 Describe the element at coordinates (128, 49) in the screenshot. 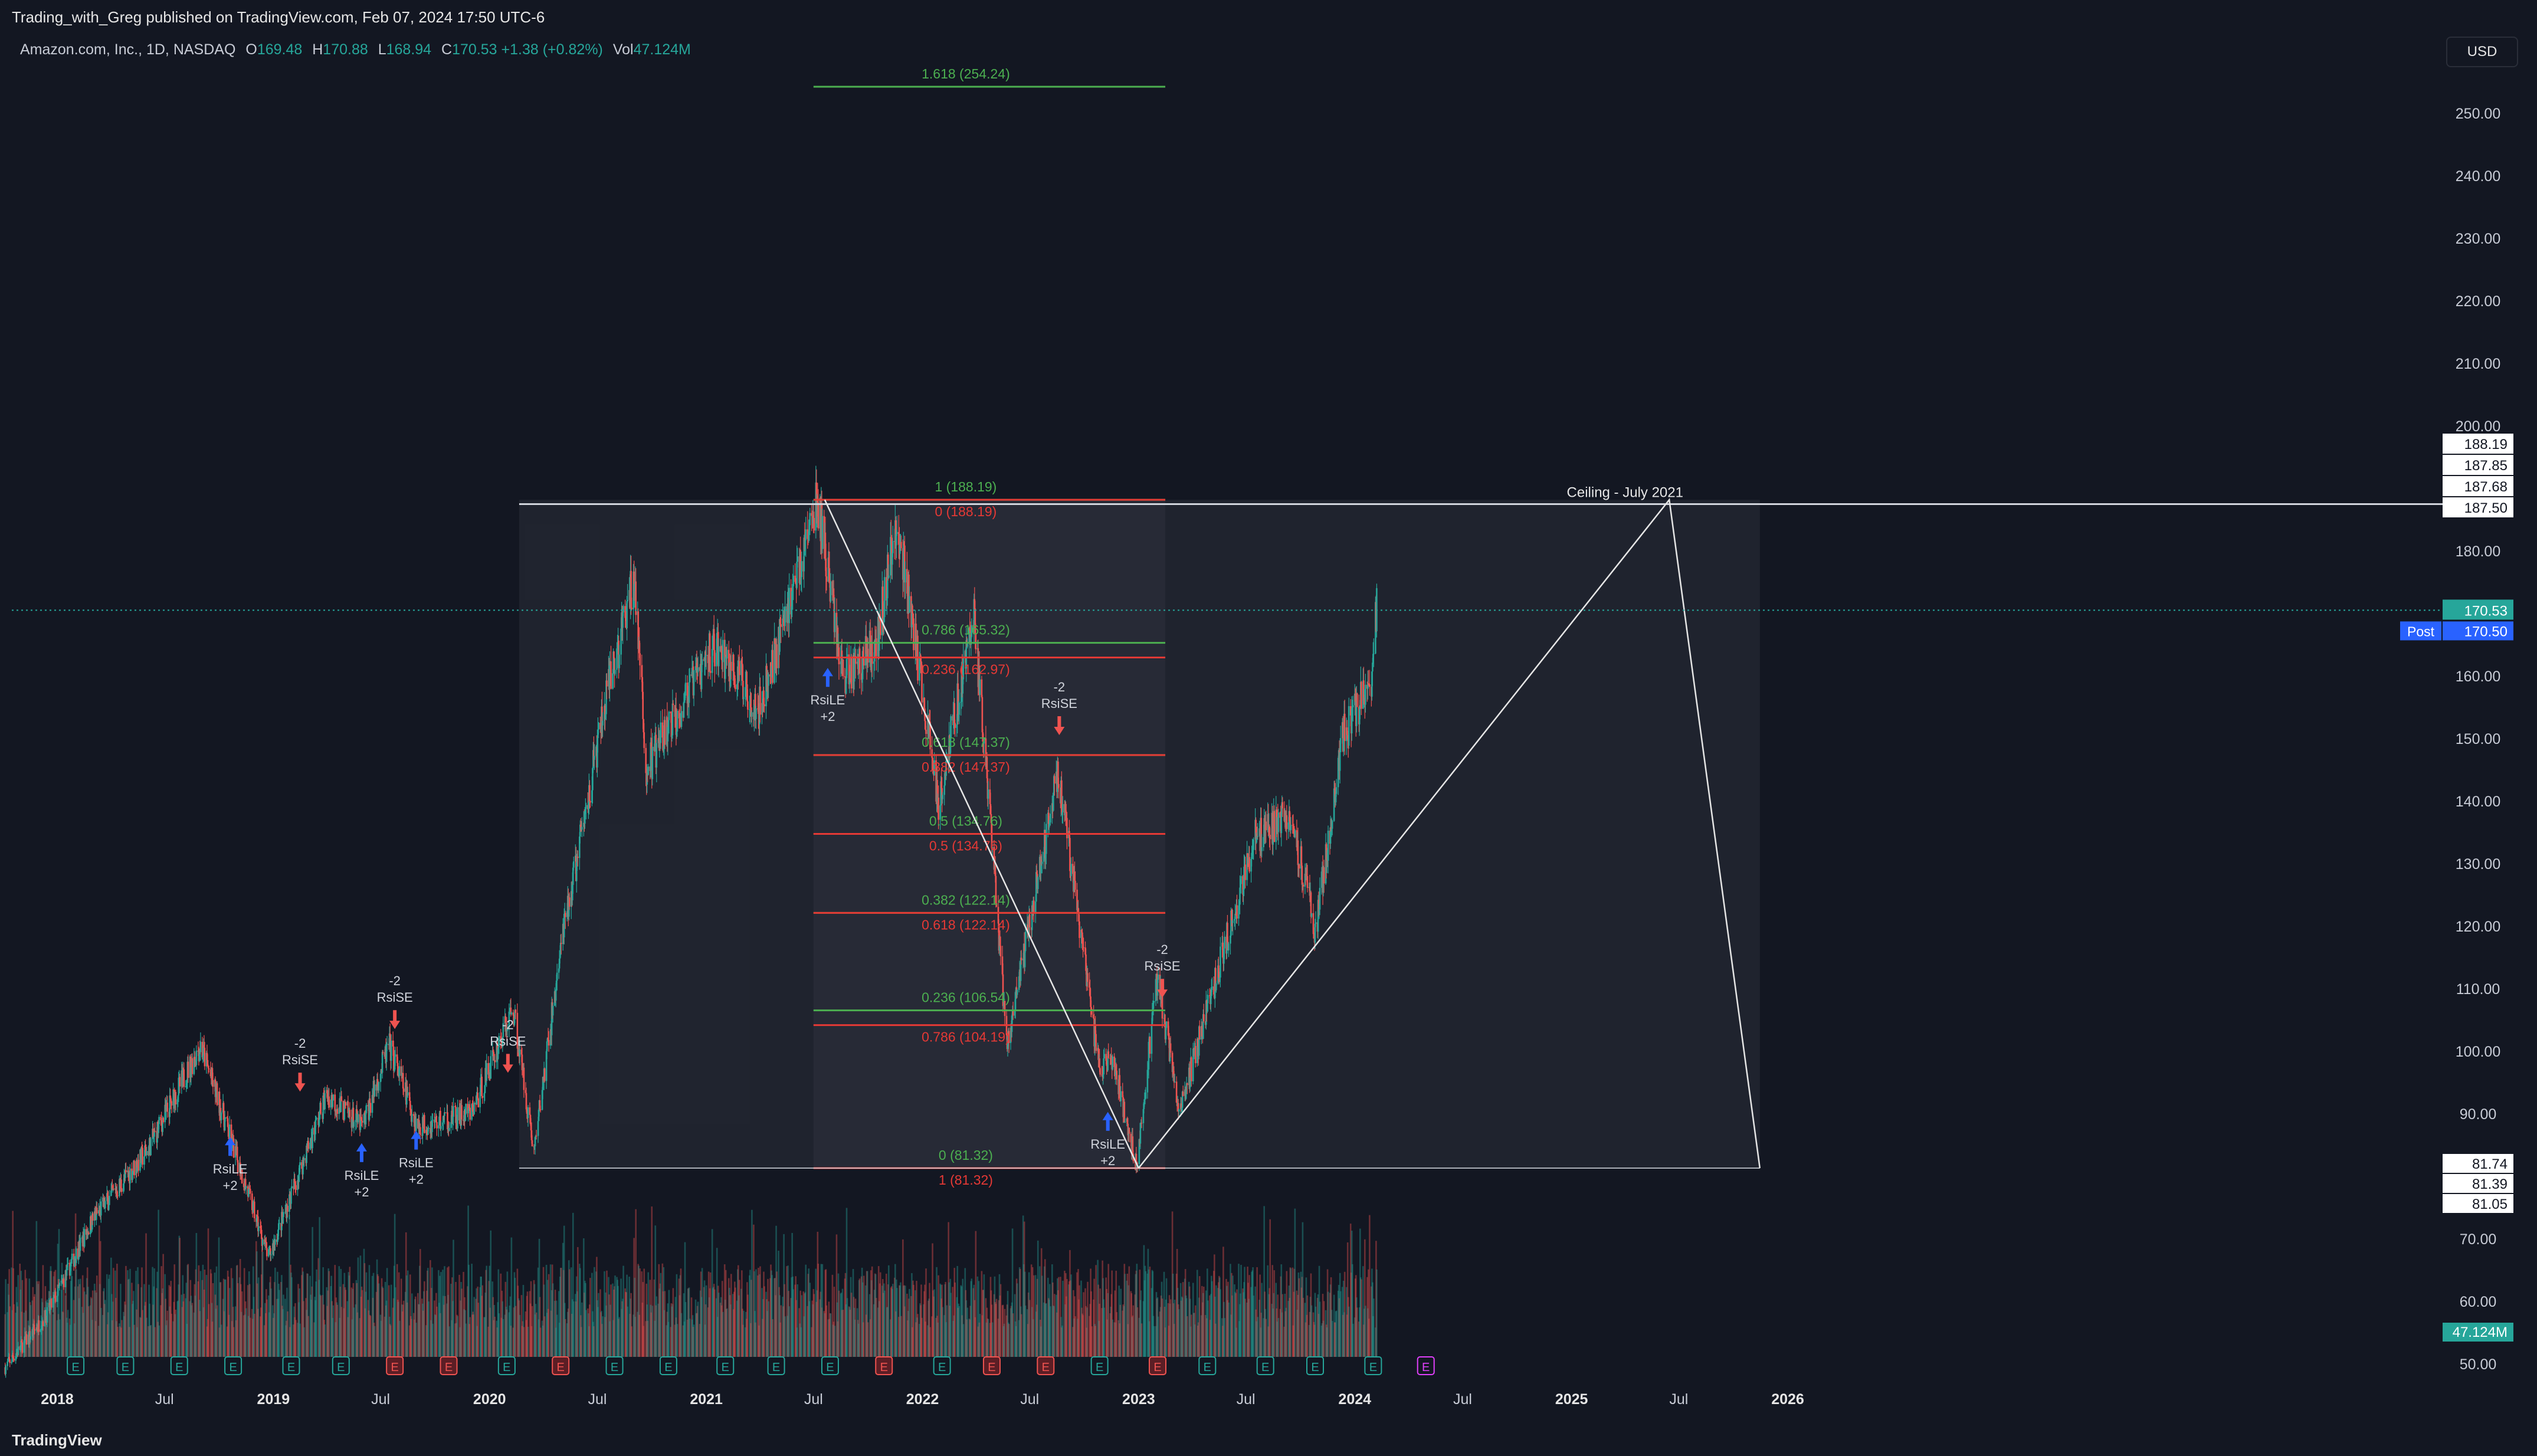

I see `symbol-name: Amazon.com, Inc., 1D, NASDAQ` at that location.